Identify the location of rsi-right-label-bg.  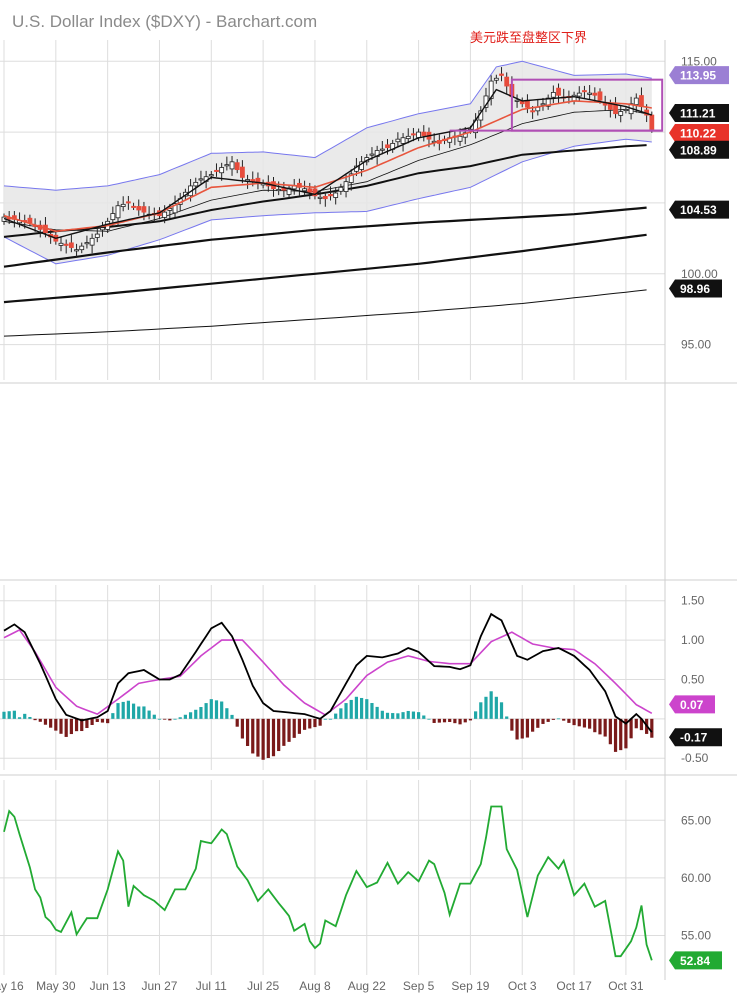
(695, 960).